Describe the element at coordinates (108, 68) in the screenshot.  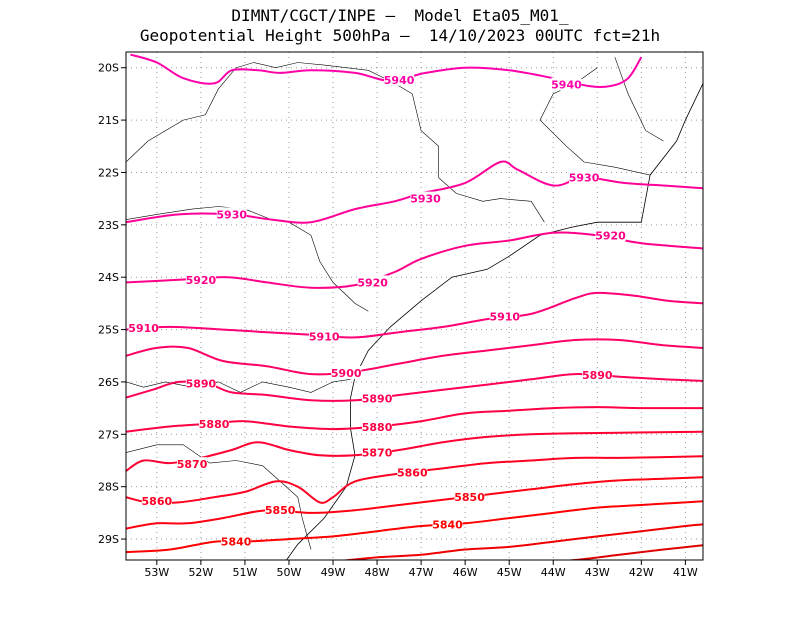
I see `lat-tick-label: 20S` at that location.